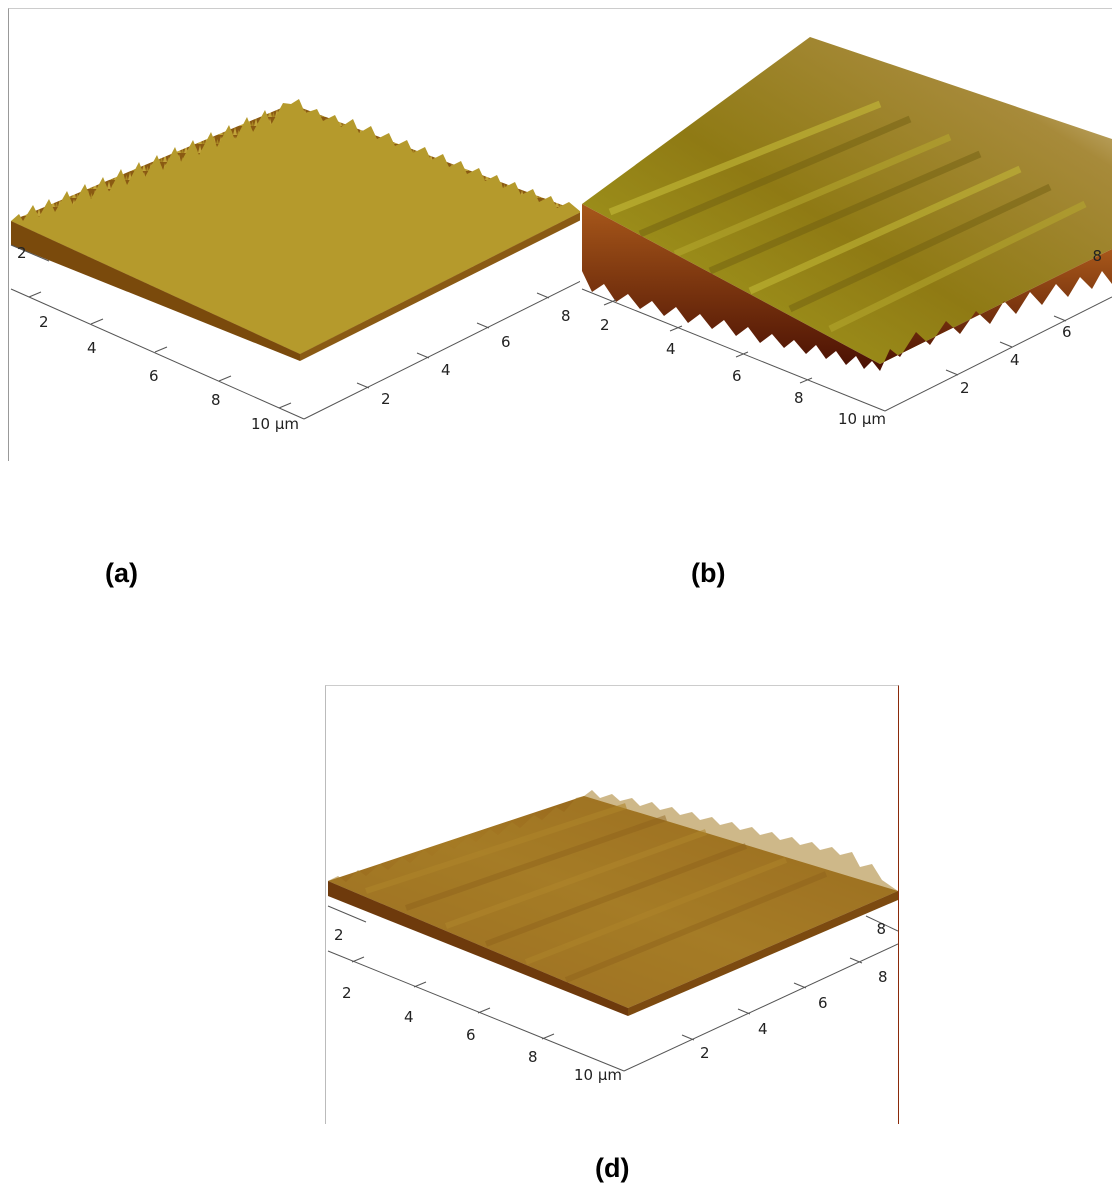 Image resolution: width=1112 pixels, height=1185 pixels. I want to click on caption-a: (a), so click(121, 573).